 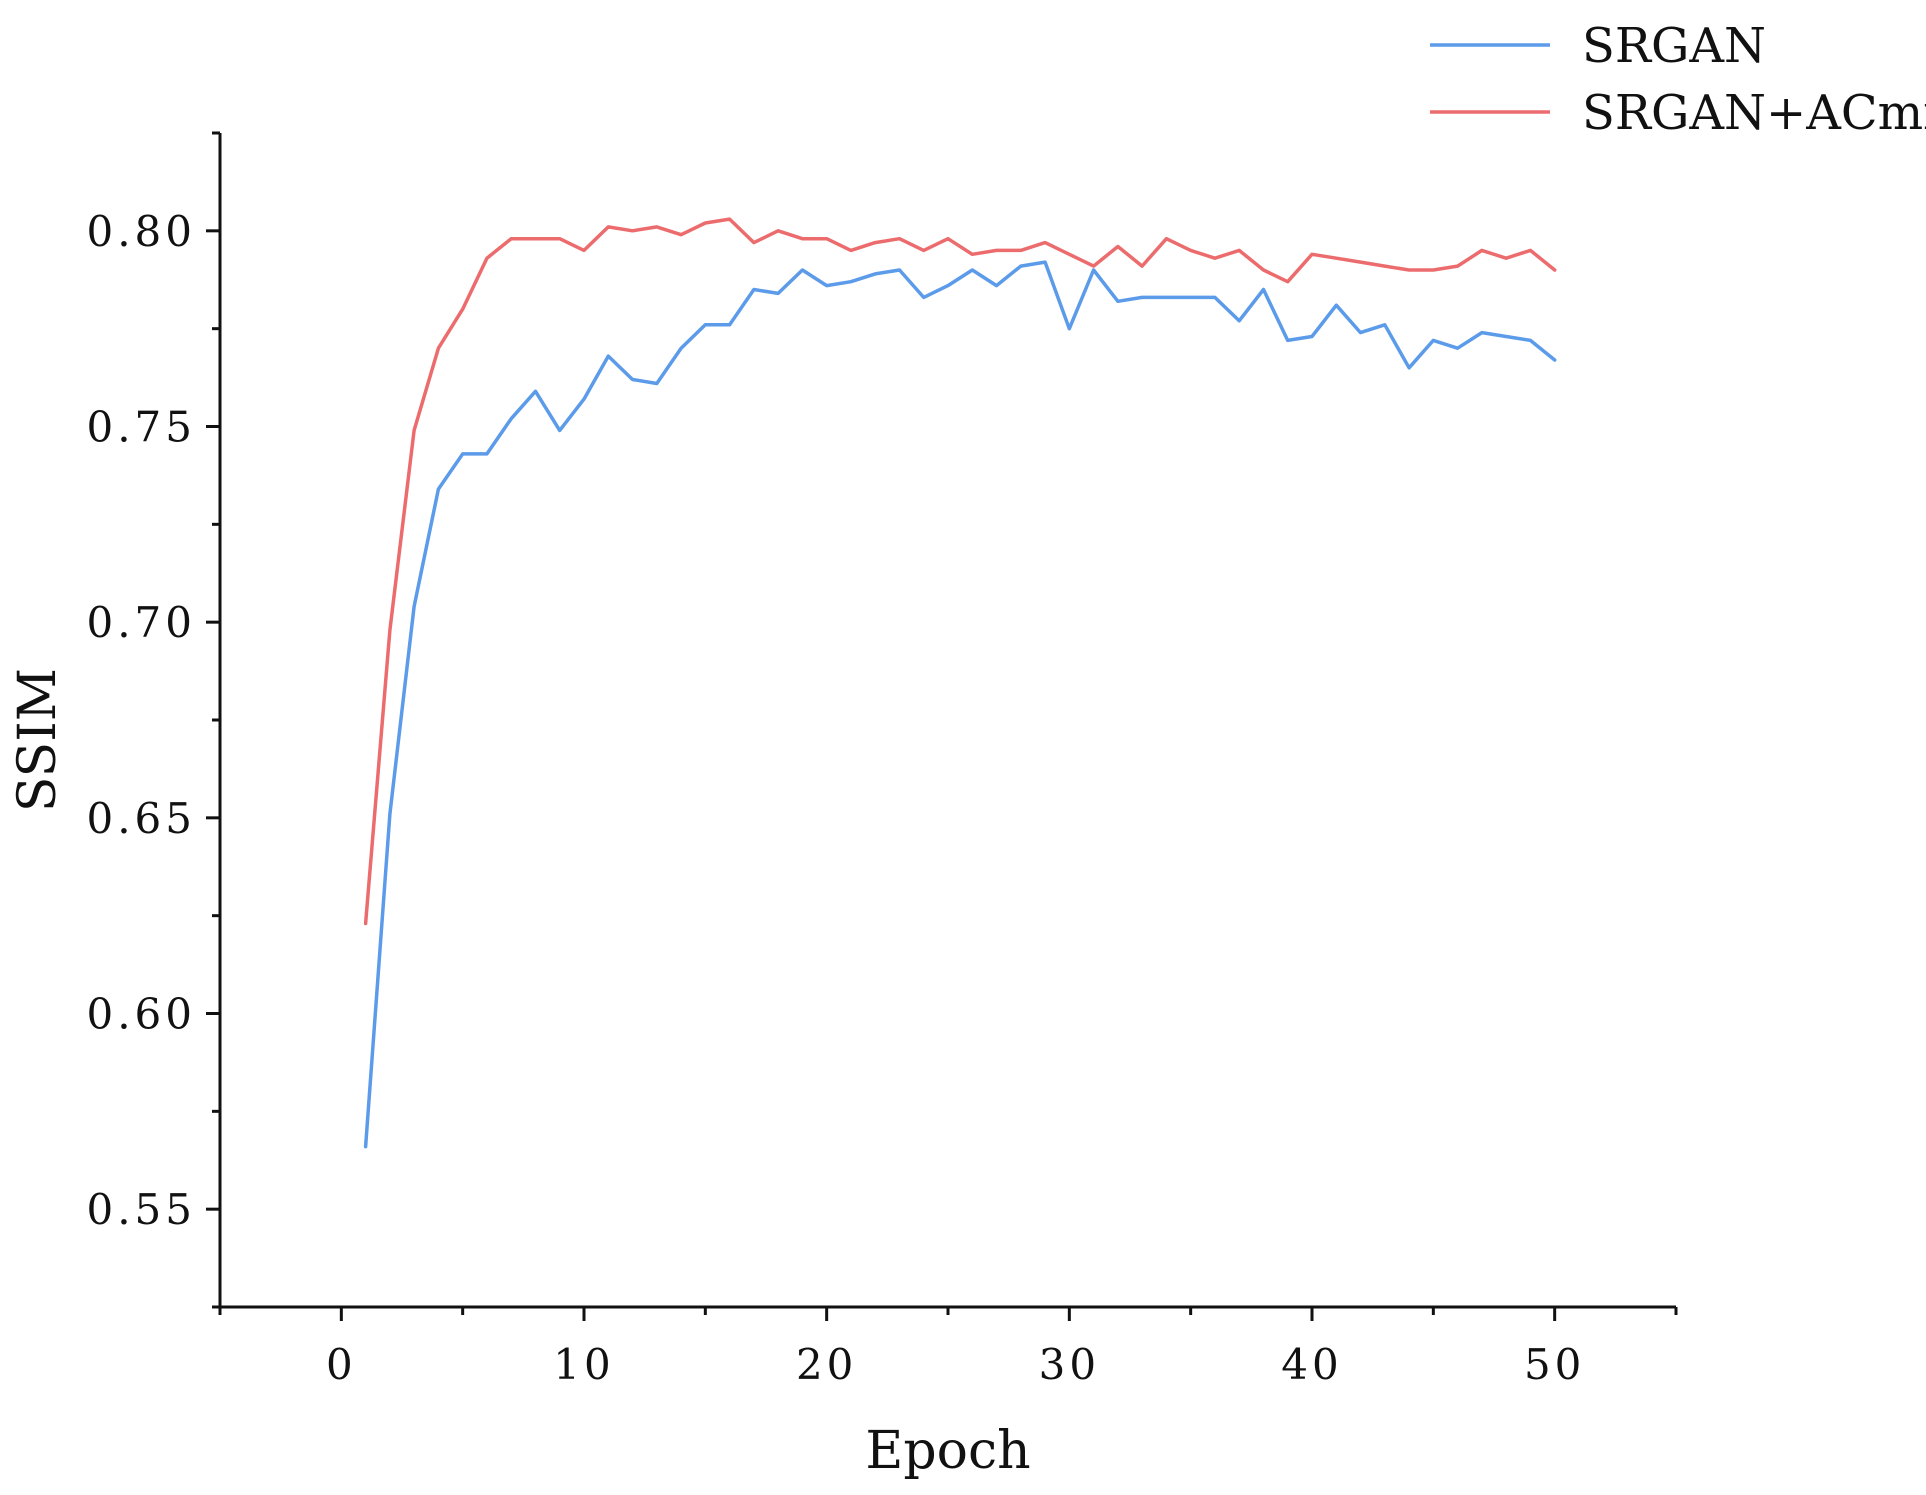 What do you see at coordinates (1311, 1364) in the screenshot?
I see `x-tick-label: 40` at bounding box center [1311, 1364].